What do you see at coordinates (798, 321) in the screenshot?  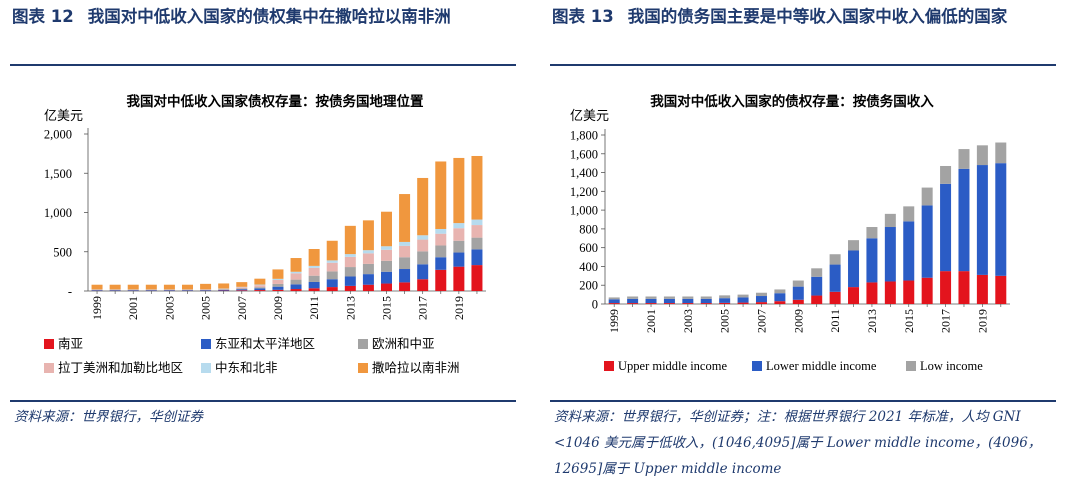 I see `x-tick-label: 2009` at bounding box center [798, 321].